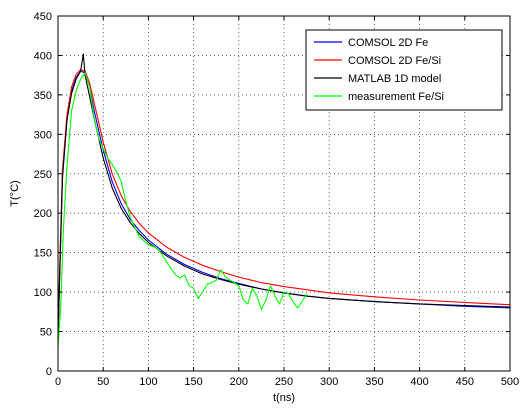 The height and width of the screenshot is (408, 520). What do you see at coordinates (239, 382) in the screenshot?
I see `x-tick-label: 200` at bounding box center [239, 382].